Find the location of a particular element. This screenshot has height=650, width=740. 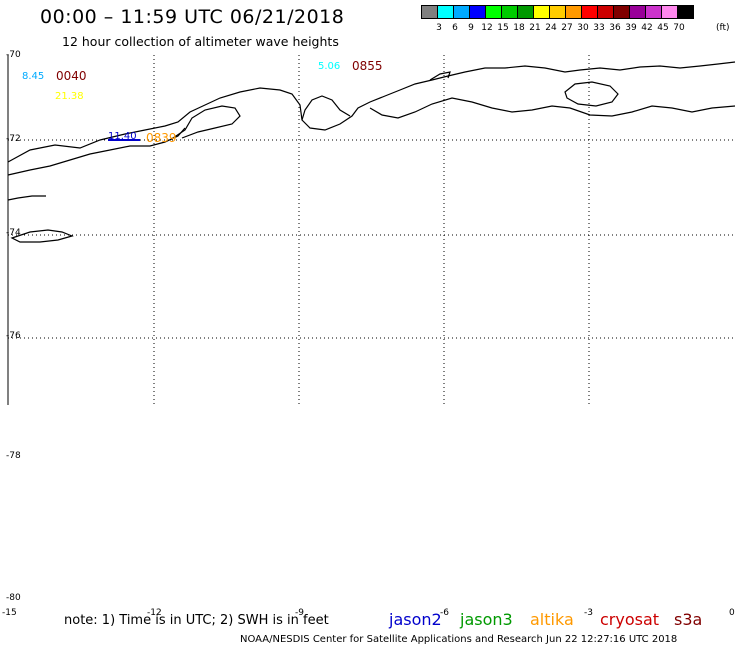

lat-label-76: -76 is located at coordinates (13, 336).